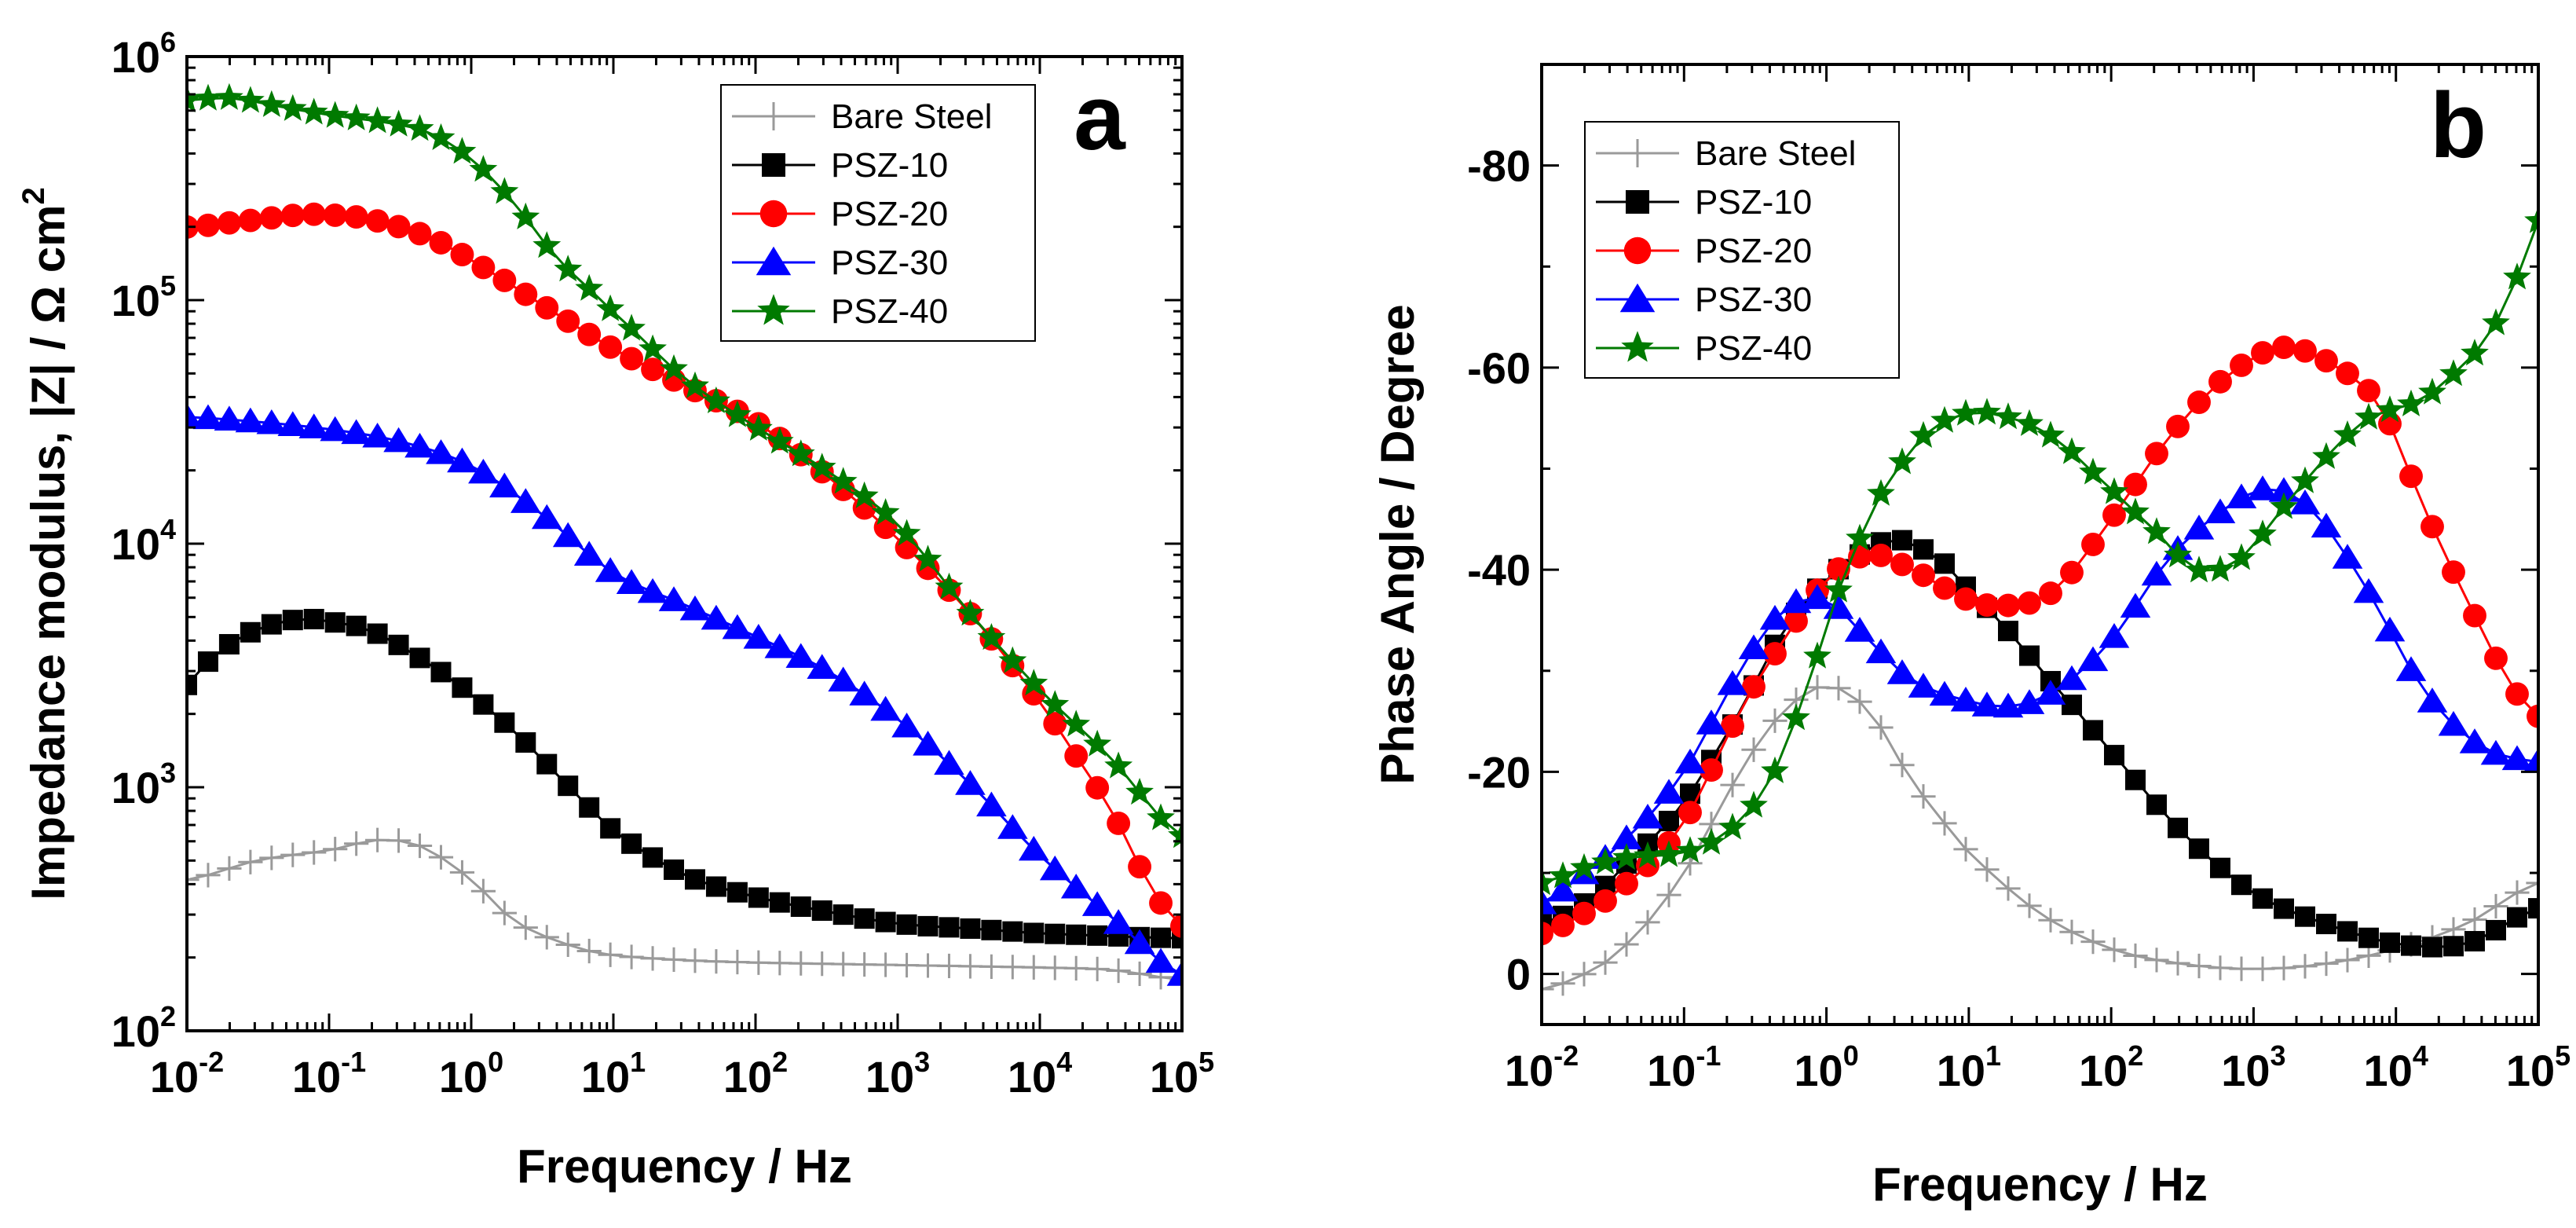 The width and height of the screenshot is (2576, 1228). I want to click on legend-label: PSZ-30, so click(890, 263).